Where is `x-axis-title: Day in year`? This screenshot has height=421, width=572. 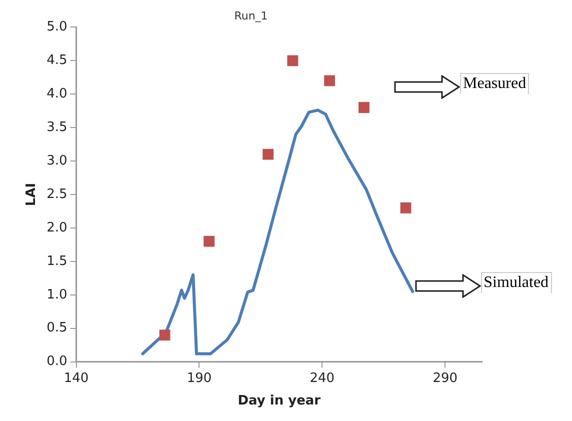
x-axis-title: Day in year is located at coordinates (280, 401).